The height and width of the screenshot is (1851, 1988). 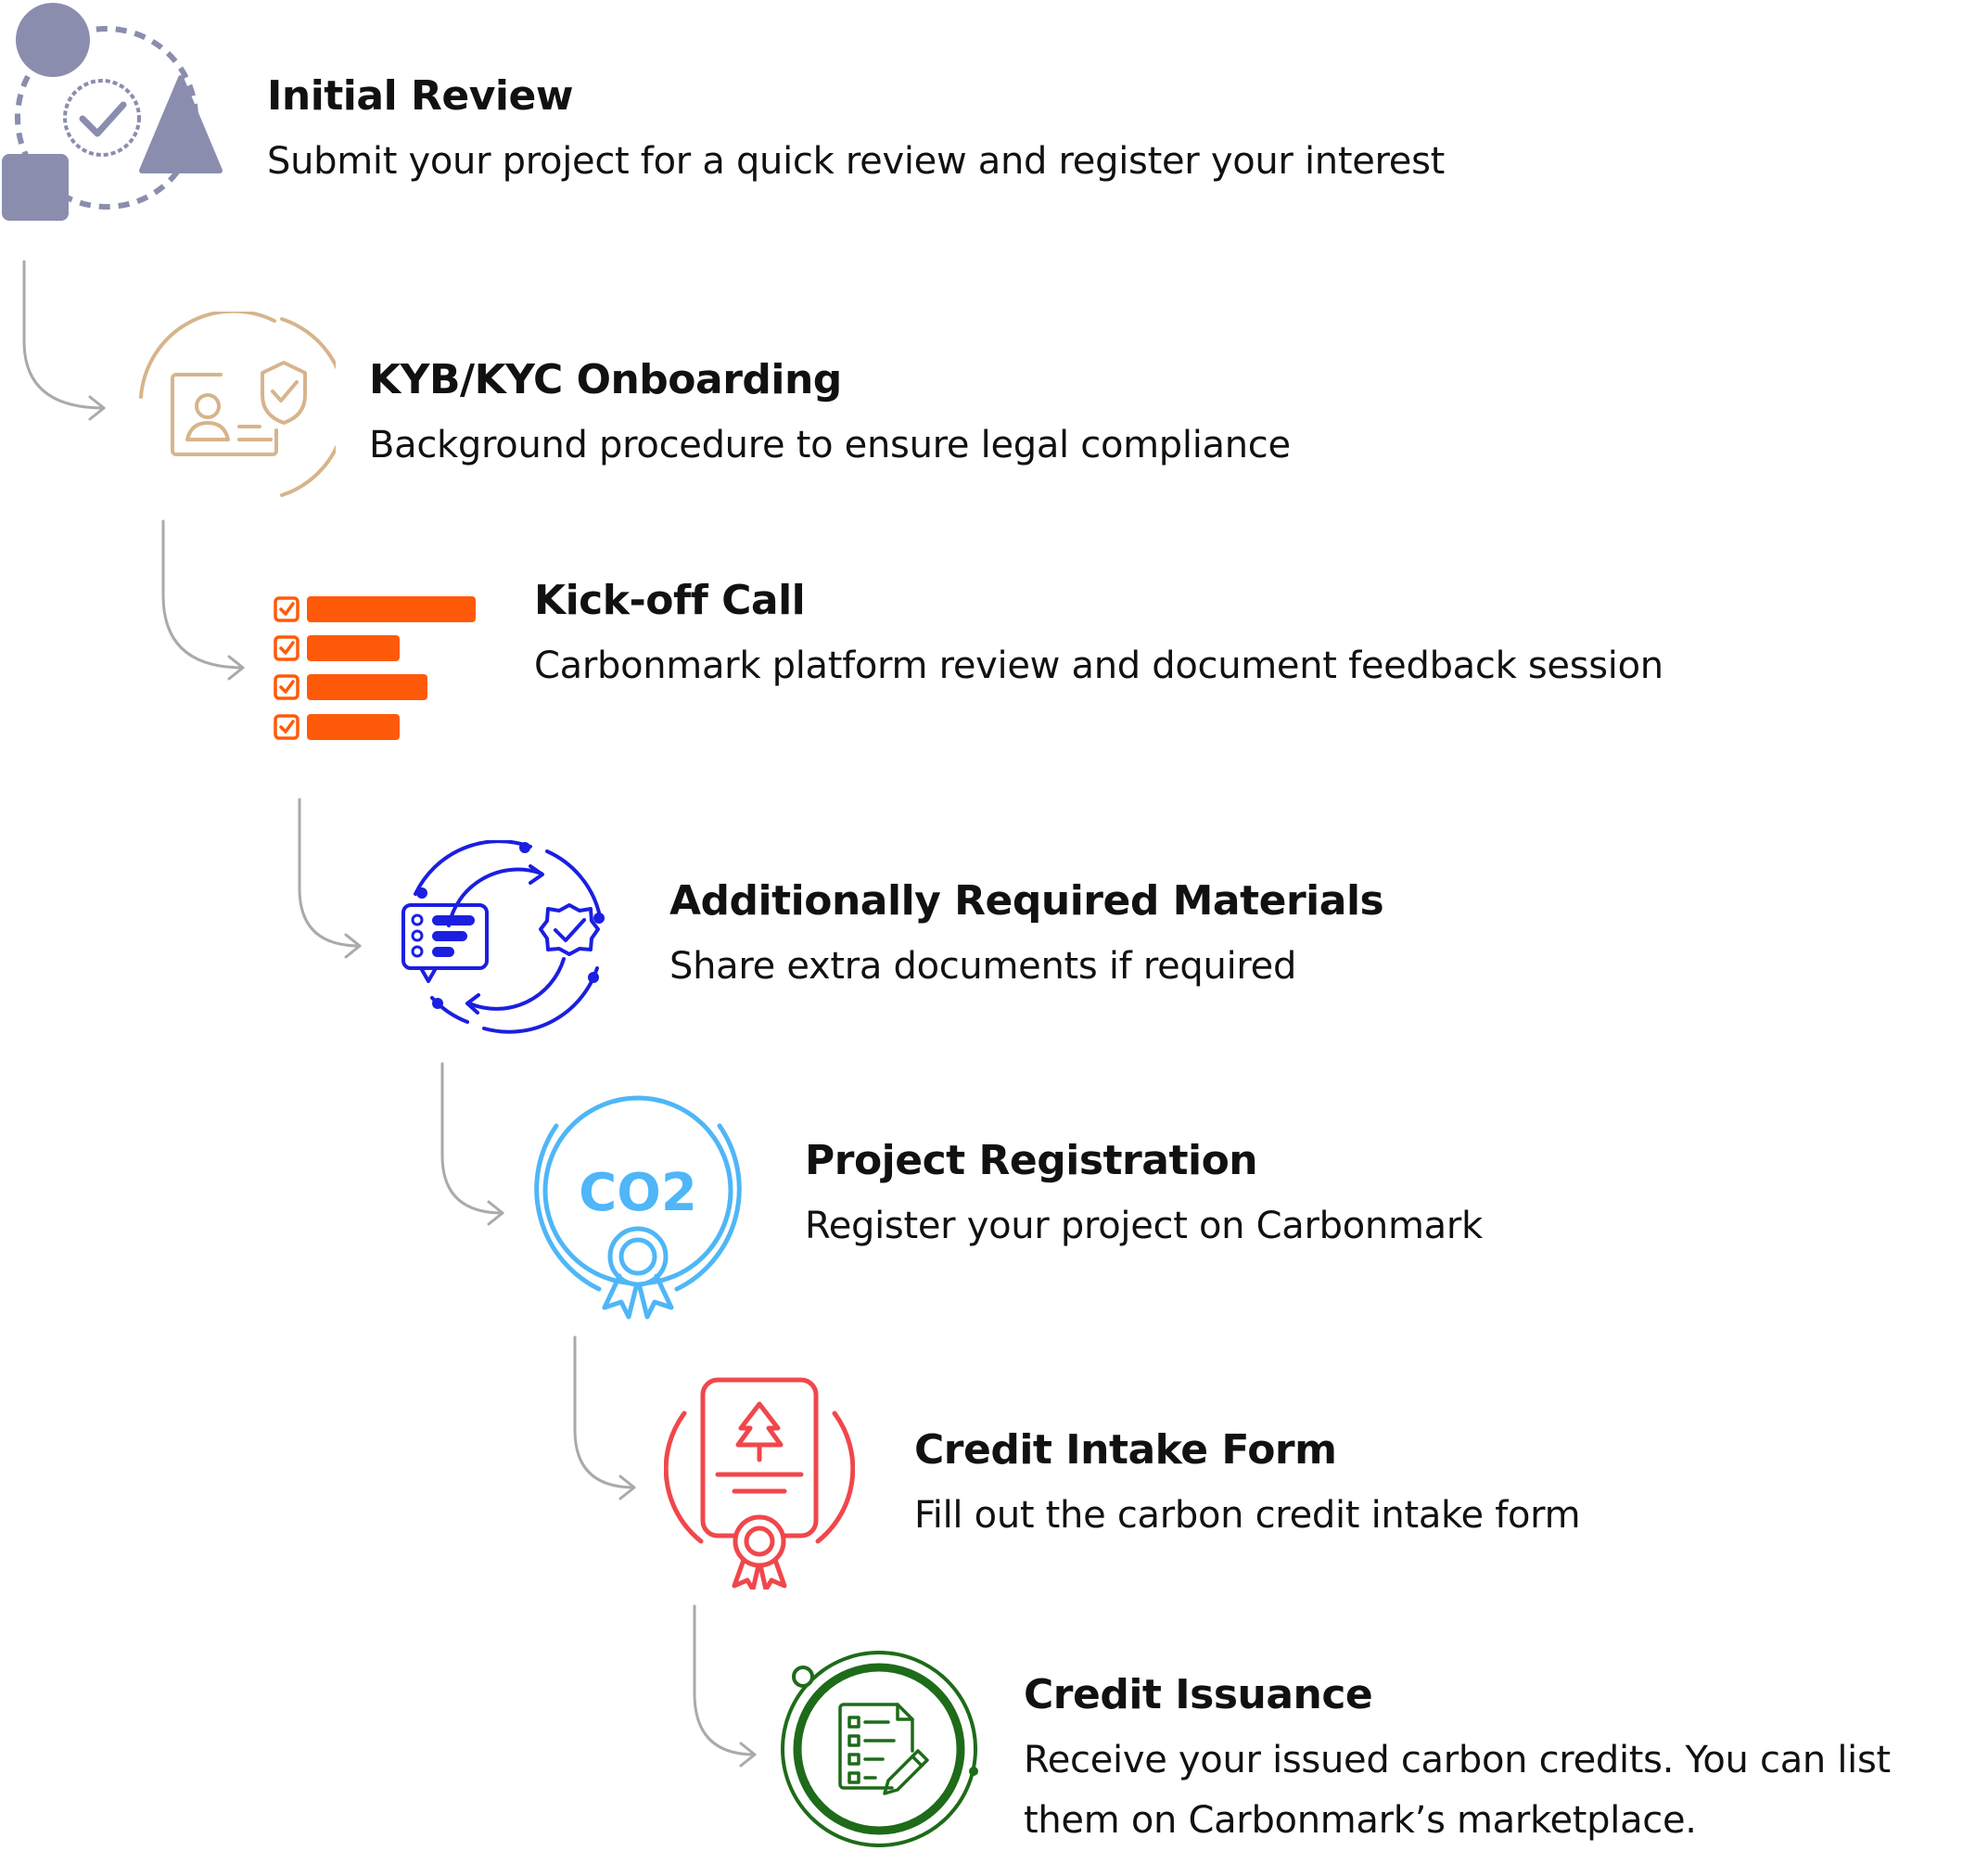 I want to click on id-card-shield-icon, so click(x=237, y=405).